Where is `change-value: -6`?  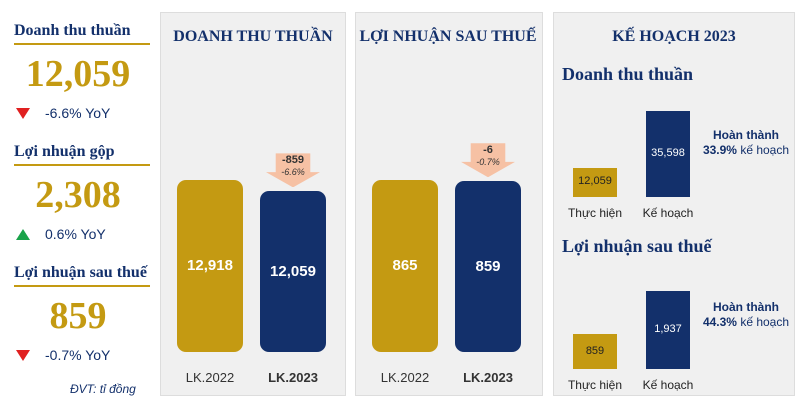 change-value: -6 is located at coordinates (488, 150).